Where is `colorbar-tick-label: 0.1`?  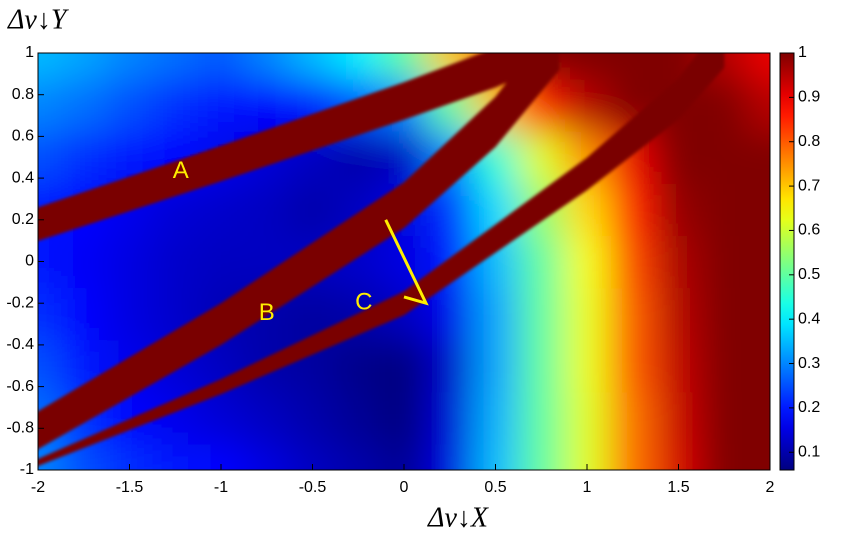
colorbar-tick-label: 0.1 is located at coordinates (809, 451).